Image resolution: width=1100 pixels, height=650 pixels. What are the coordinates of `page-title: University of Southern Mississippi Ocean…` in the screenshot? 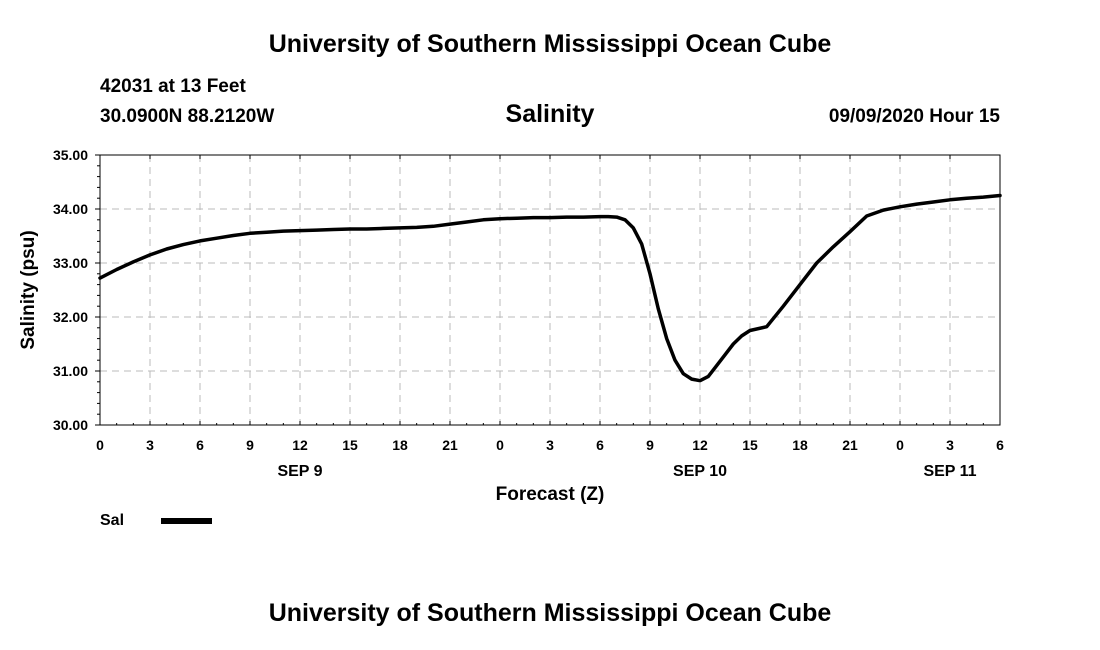 It's located at (550, 44).